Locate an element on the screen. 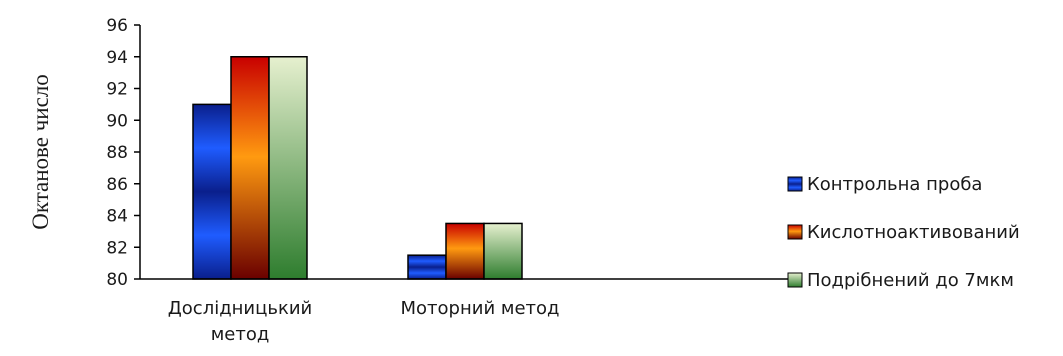 The height and width of the screenshot is (356, 1063). y-tick-label: 94 is located at coordinates (117, 58).